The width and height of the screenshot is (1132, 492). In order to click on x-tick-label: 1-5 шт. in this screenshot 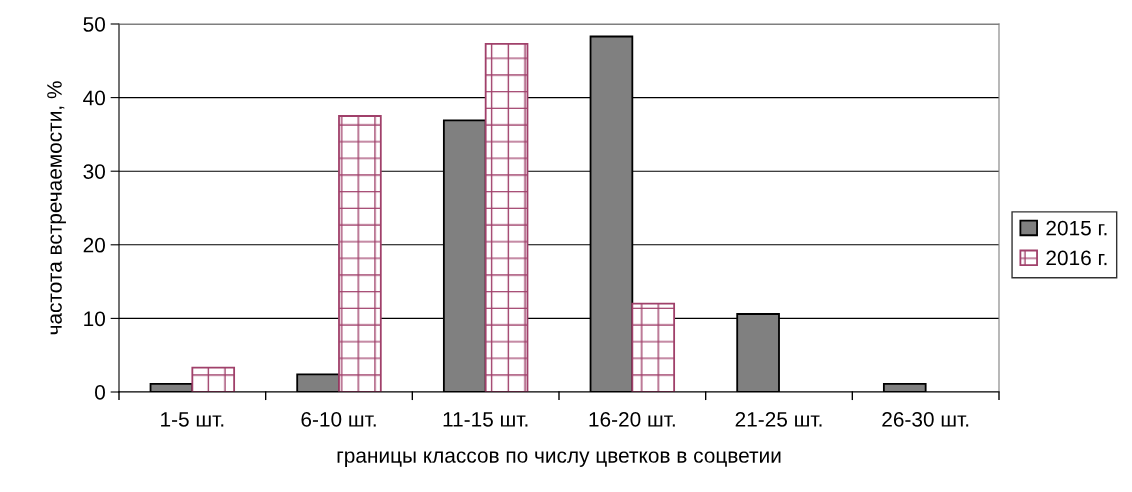, I will do `click(192, 419)`.